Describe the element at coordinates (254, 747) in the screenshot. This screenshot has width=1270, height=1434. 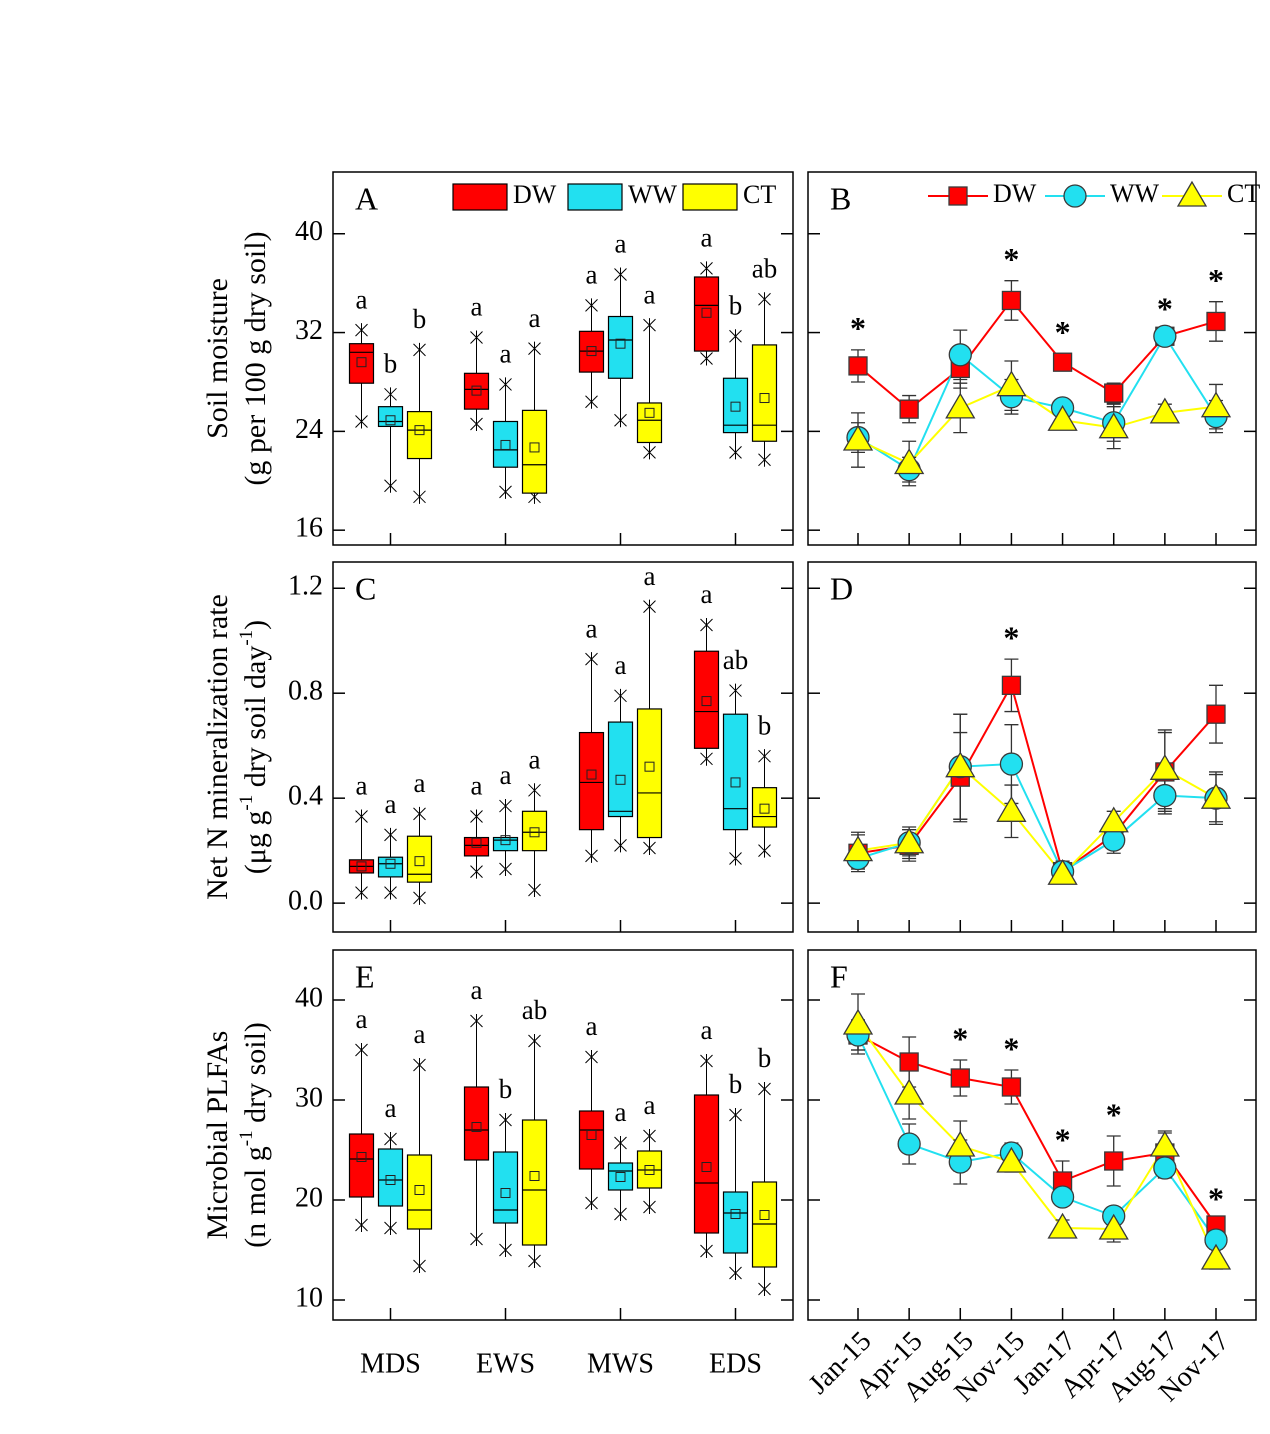
I see `y-axis-label: (μg g-1 dry soil day-1)` at that location.